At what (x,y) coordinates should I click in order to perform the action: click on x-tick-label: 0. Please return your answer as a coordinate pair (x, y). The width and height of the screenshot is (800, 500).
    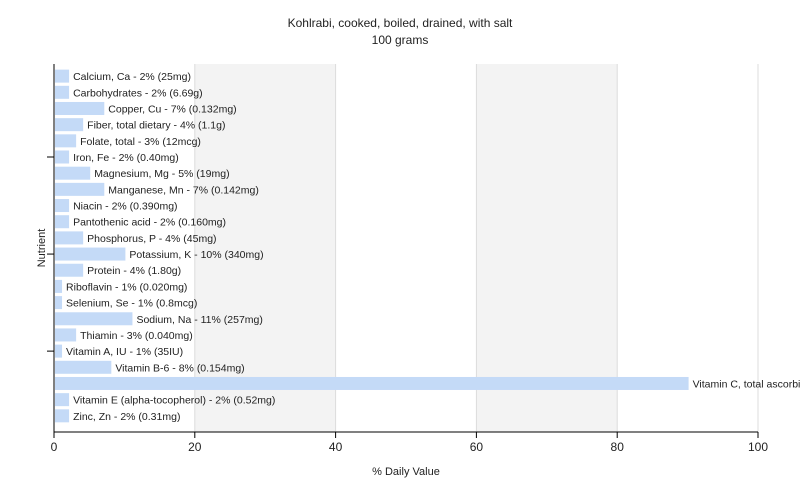
    Looking at the image, I should click on (54, 447).